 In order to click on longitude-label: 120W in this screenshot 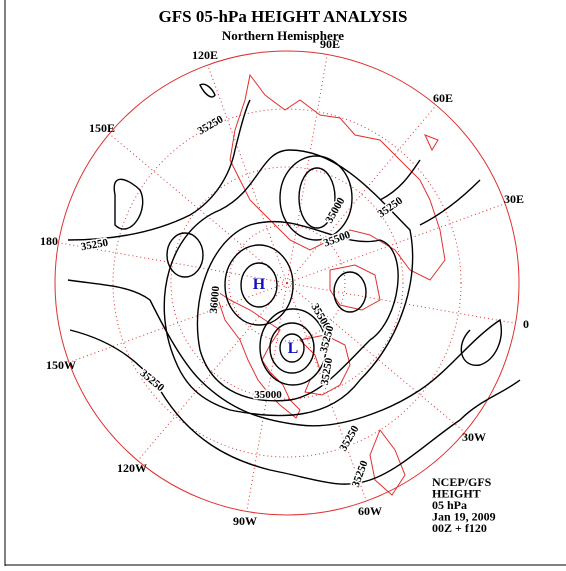, I will do `click(132, 468)`.